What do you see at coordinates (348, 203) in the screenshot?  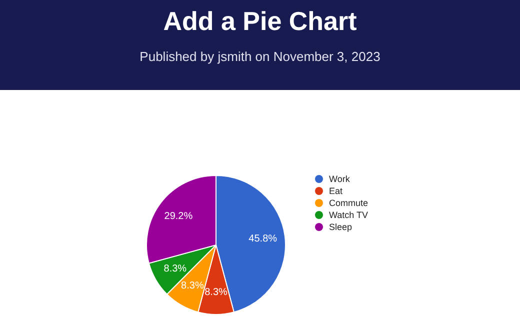 I see `legend-label: Commute` at bounding box center [348, 203].